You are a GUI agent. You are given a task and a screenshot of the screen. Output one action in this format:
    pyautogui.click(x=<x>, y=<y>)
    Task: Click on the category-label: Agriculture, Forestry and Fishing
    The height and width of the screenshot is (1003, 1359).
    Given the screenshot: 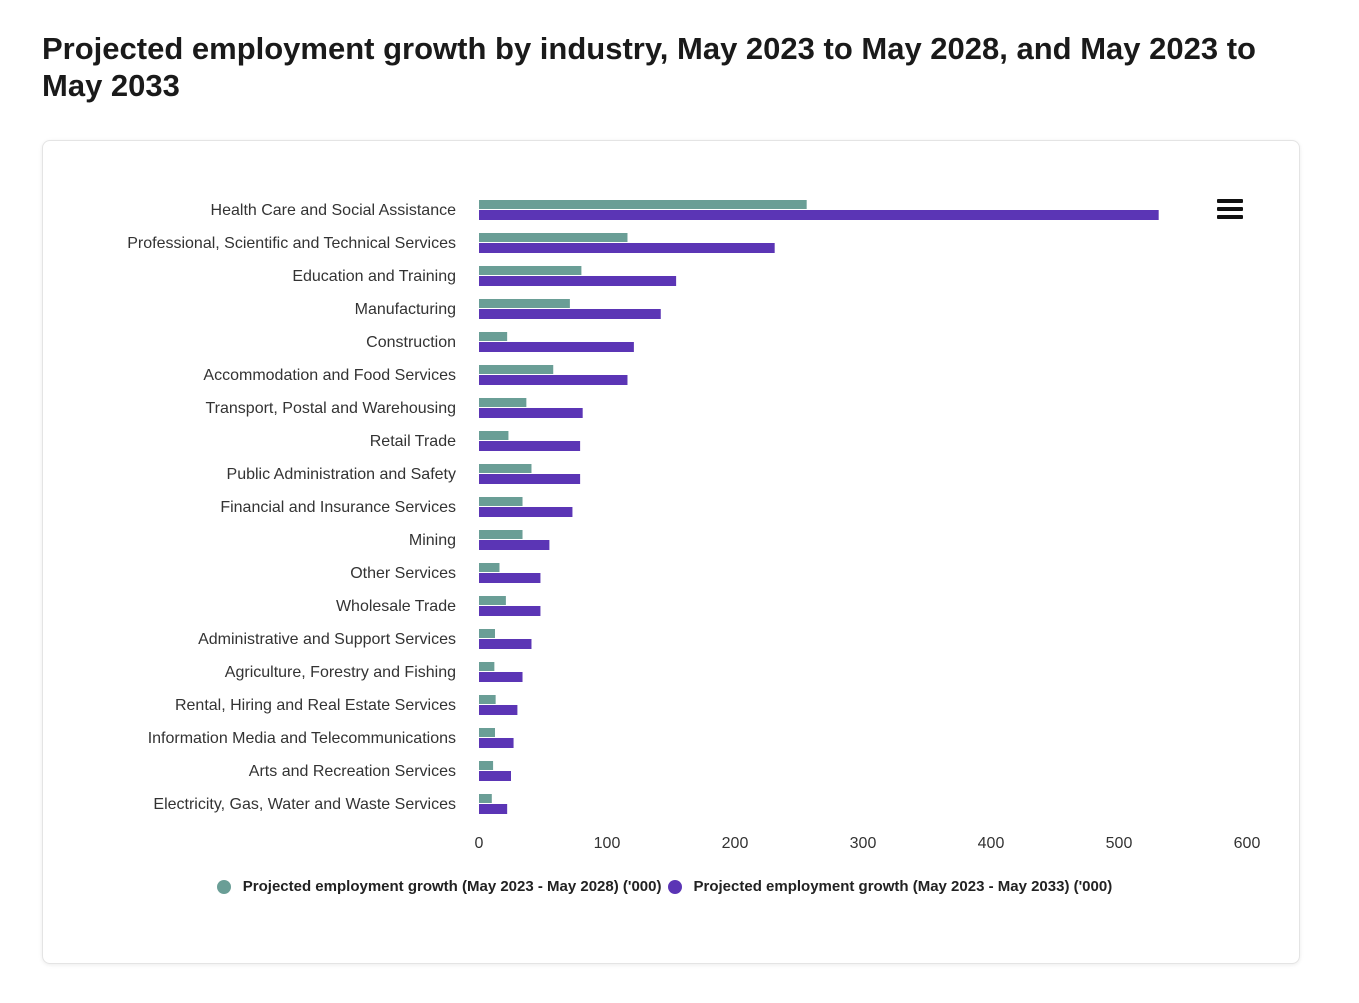 What is the action you would take?
    pyautogui.click(x=340, y=672)
    